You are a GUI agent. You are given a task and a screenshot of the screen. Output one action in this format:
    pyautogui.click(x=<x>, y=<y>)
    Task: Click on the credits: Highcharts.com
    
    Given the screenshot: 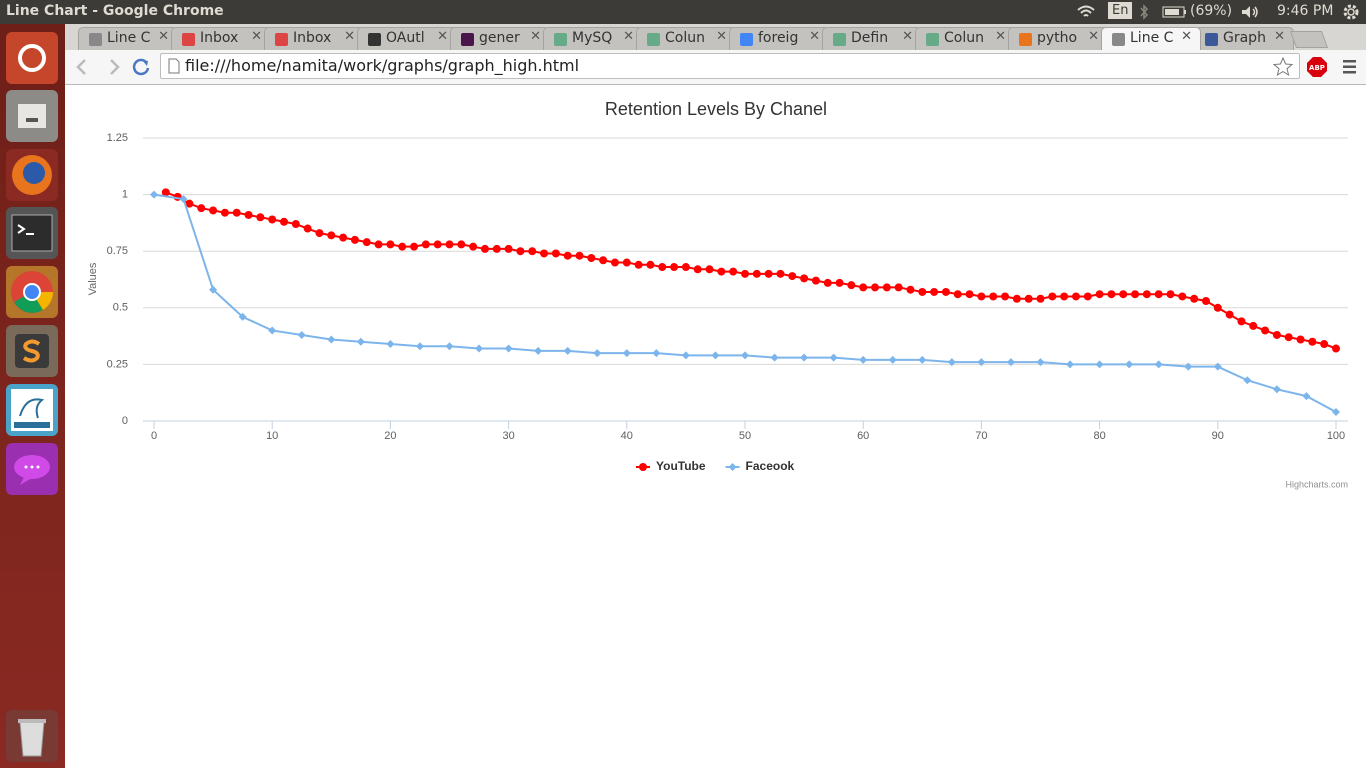 What is the action you would take?
    pyautogui.click(x=1316, y=484)
    